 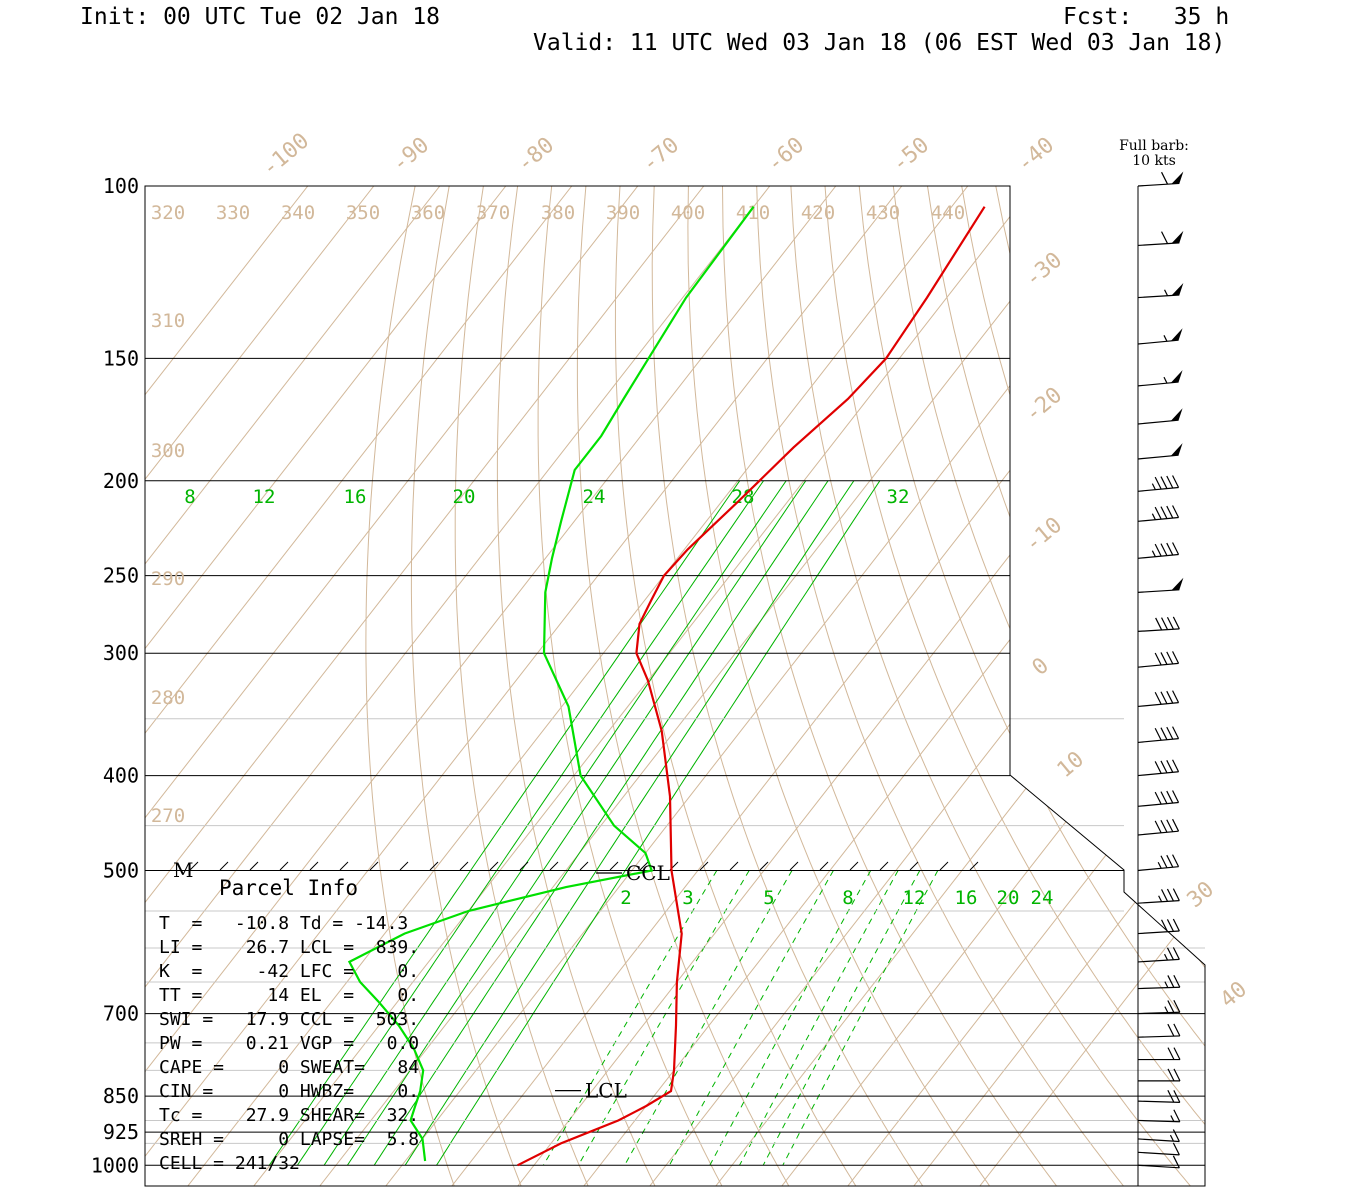 I want to click on isotherm-label-right: -30, so click(x=1044, y=270).